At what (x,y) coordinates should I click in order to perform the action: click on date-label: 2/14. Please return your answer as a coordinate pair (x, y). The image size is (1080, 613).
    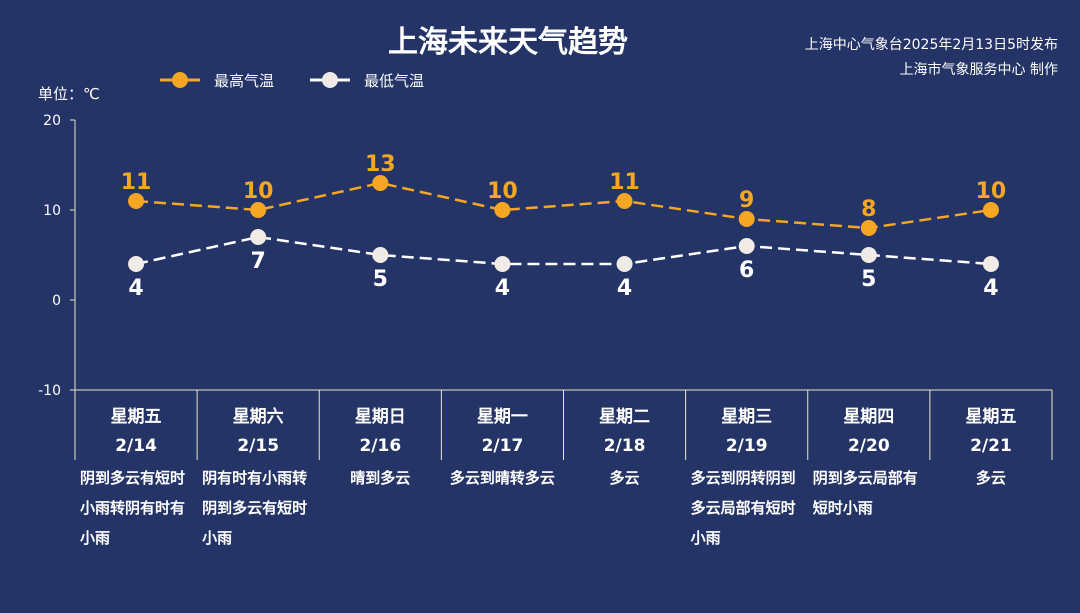
    Looking at the image, I should click on (136, 446).